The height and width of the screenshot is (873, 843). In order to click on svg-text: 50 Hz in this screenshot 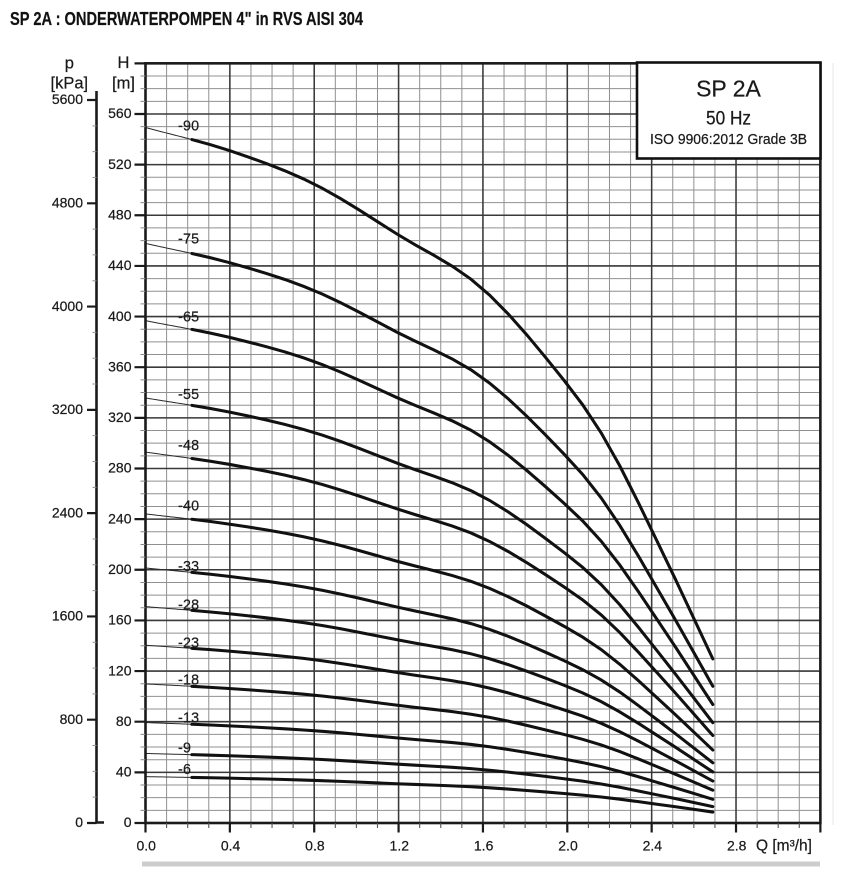, I will do `click(728, 119)`.